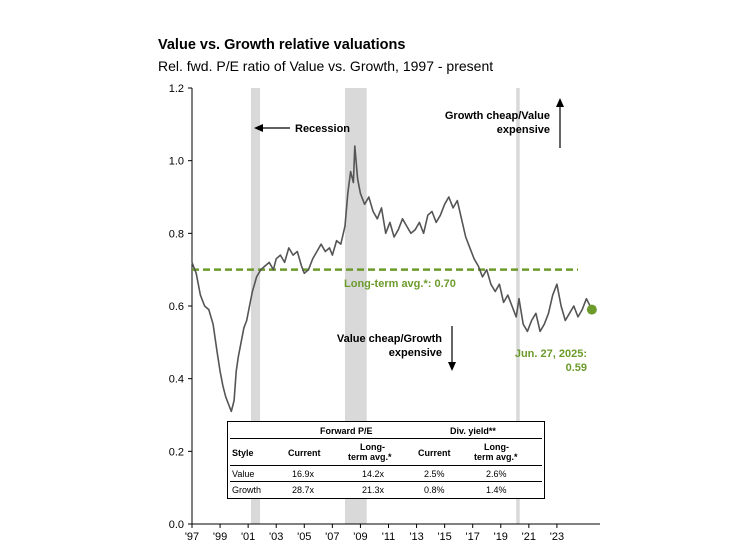 Image resolution: width=750 pixels, height=555 pixels. I want to click on table-header-div-avg-line2: term avg.*, so click(496, 457).